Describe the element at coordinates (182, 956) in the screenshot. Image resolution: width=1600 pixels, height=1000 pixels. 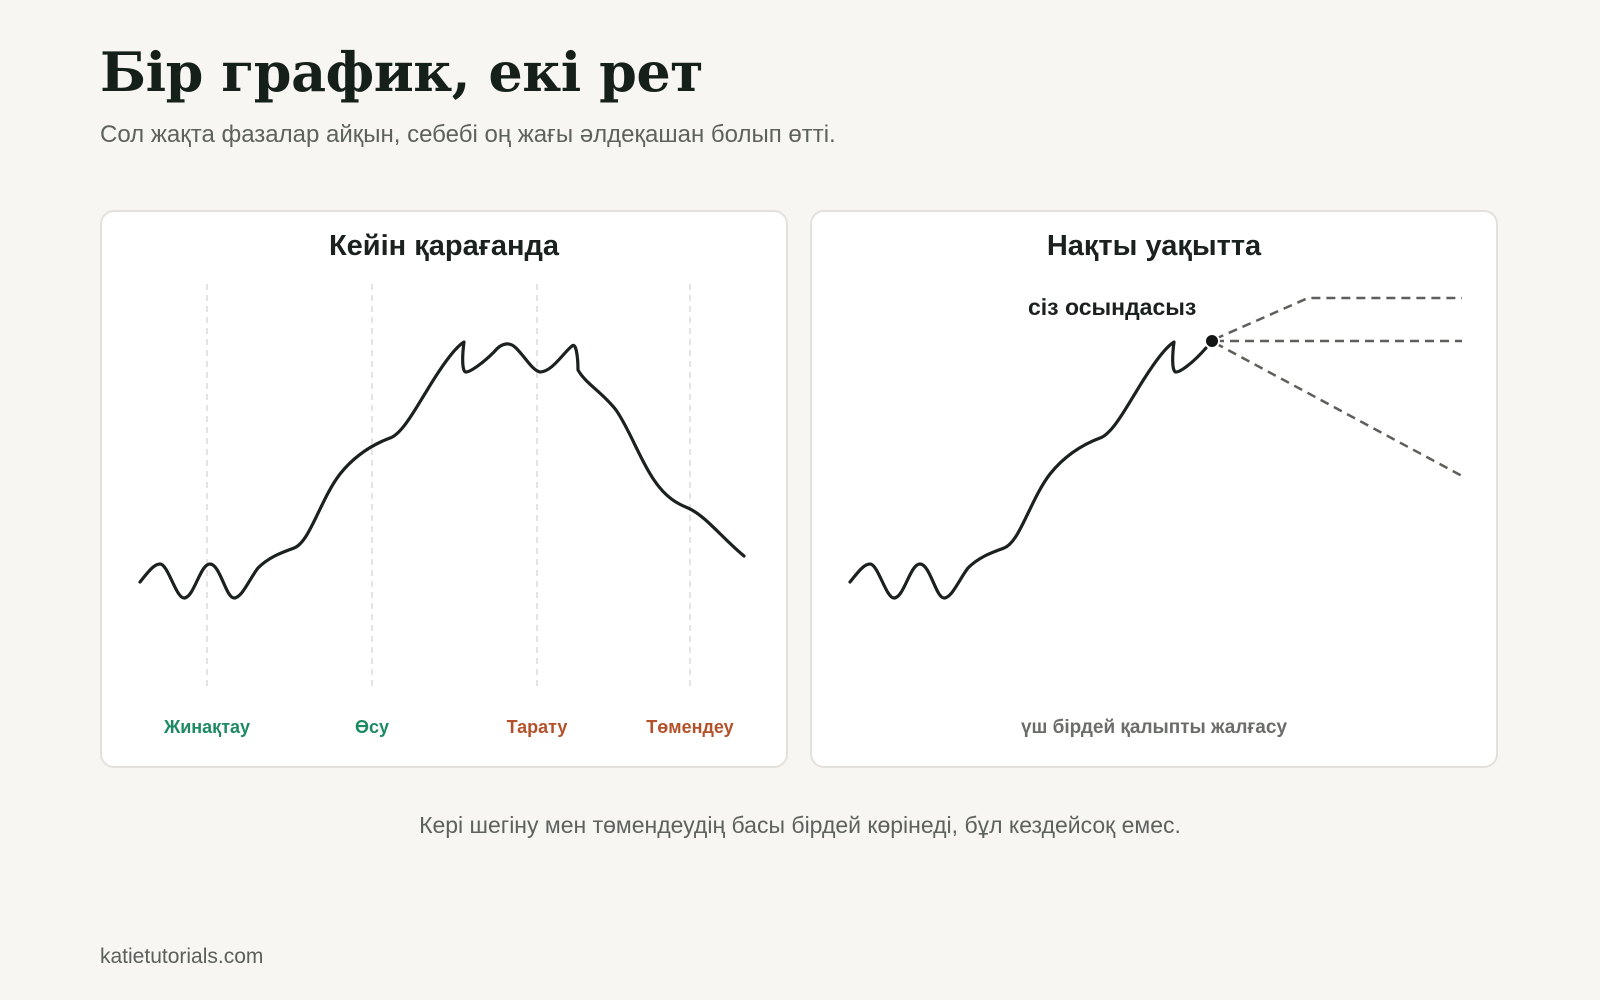
I see `footer-site: katietutorials.com` at that location.